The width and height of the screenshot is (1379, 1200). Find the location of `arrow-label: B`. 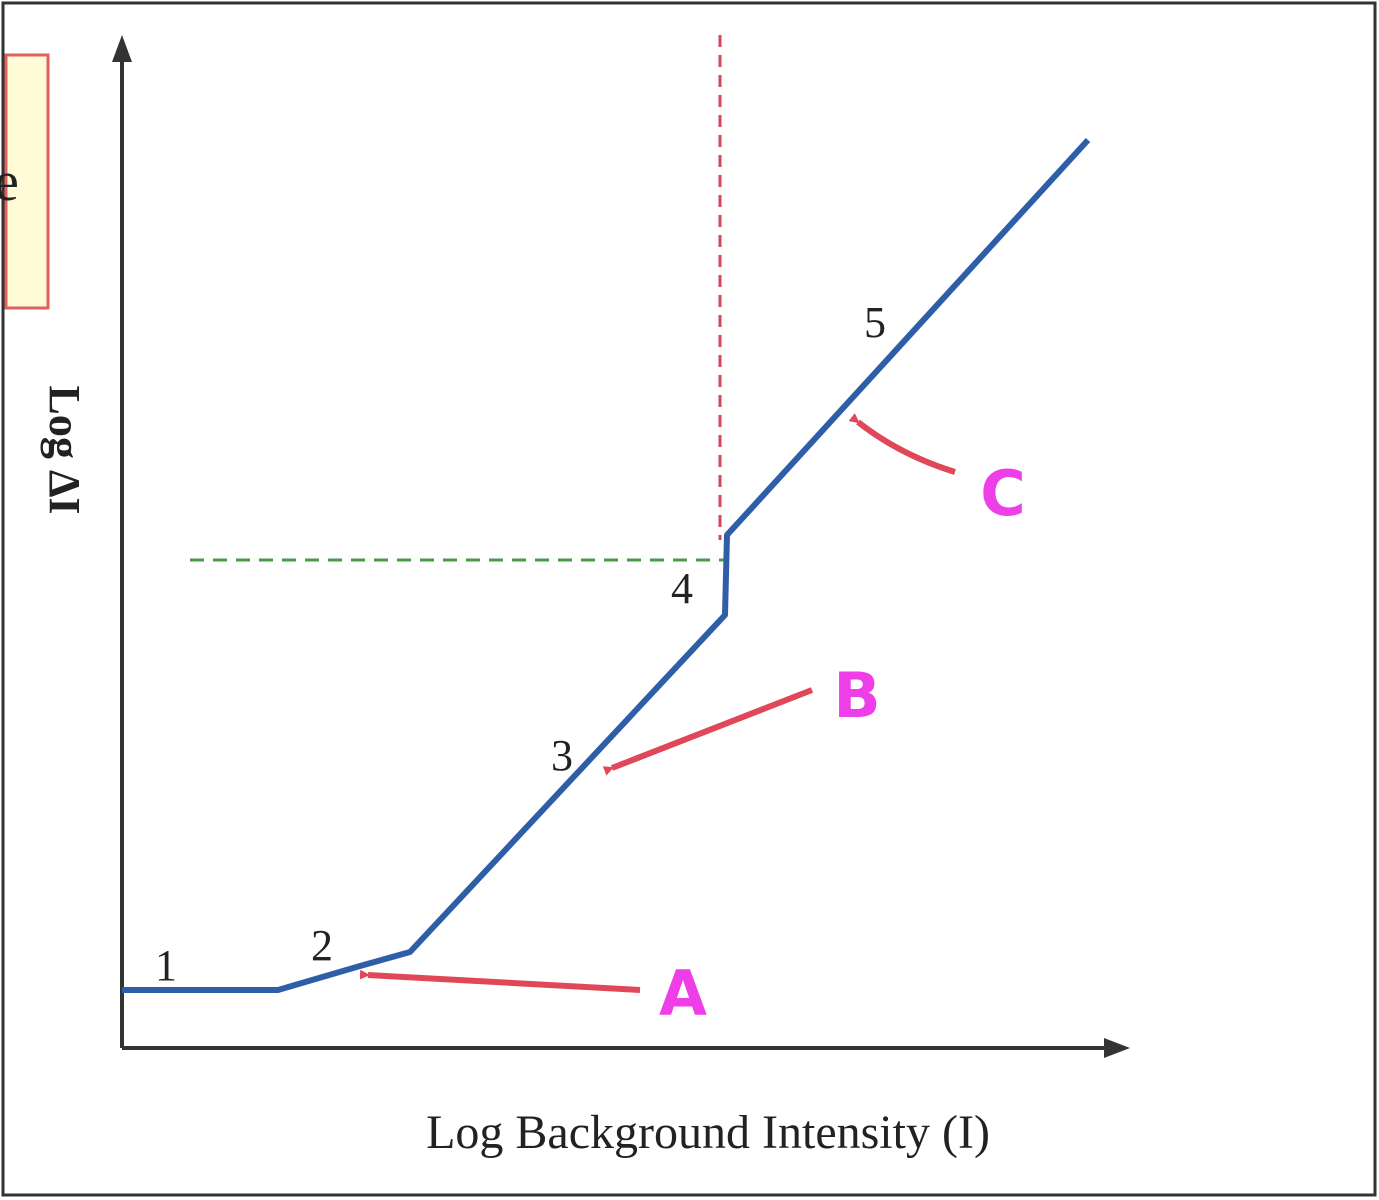

arrow-label: B is located at coordinates (856, 695).